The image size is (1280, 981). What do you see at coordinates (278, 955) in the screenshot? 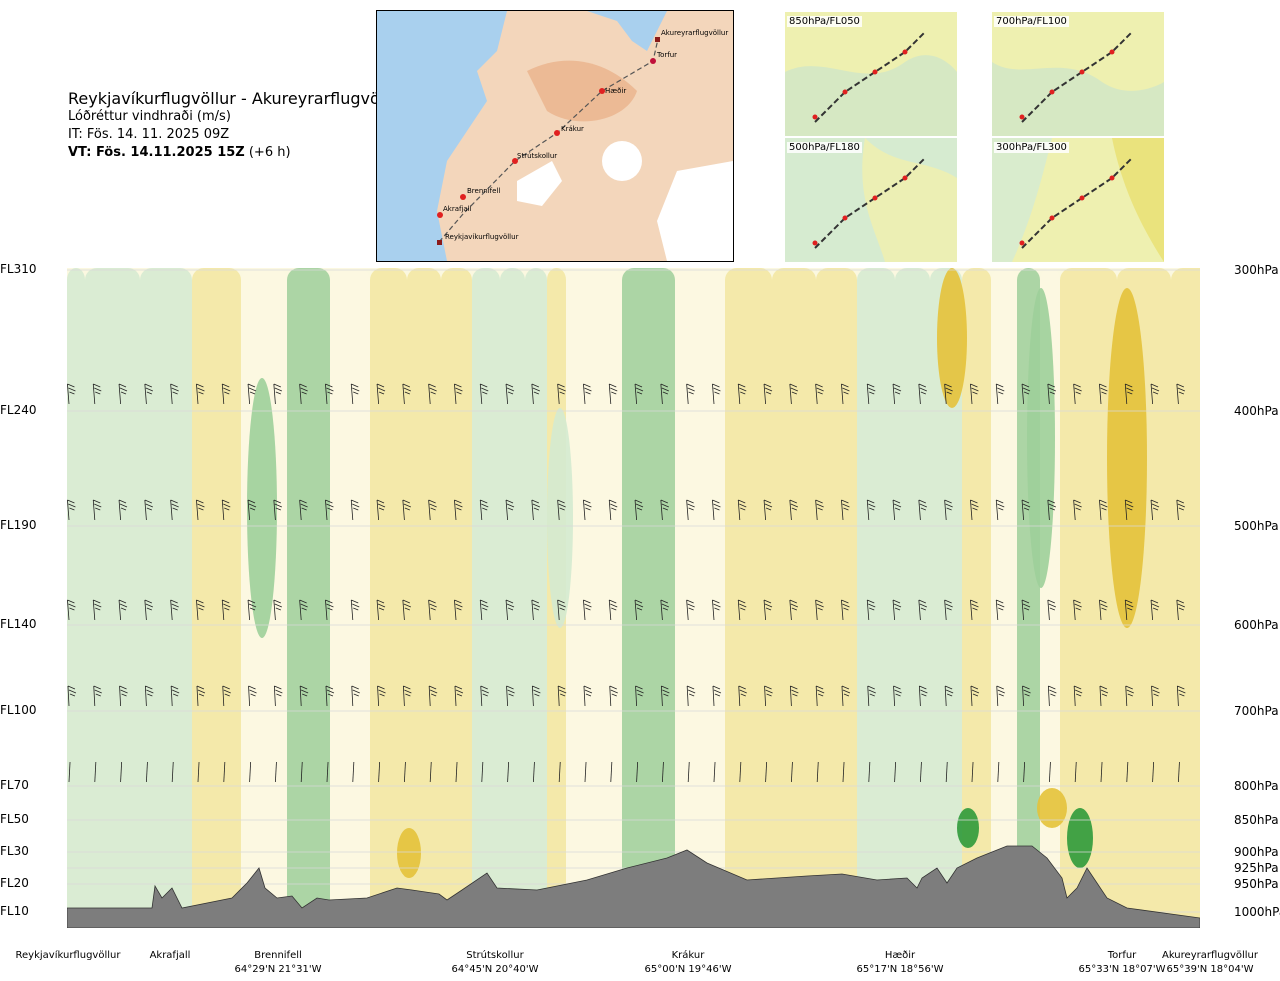
I see `waypoint-name-2: Brennifell` at bounding box center [278, 955].